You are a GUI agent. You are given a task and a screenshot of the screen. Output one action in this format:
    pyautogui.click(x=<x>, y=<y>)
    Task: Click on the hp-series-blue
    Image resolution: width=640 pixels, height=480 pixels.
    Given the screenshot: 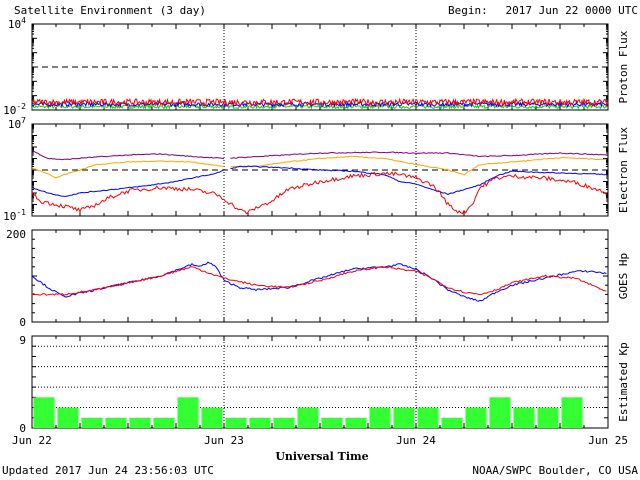 What is the action you would take?
    pyautogui.click(x=319, y=281)
    